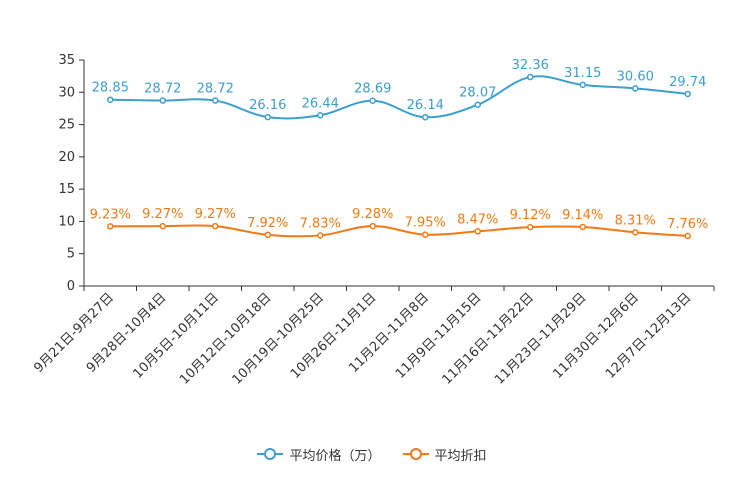  What do you see at coordinates (687, 224) in the screenshot?
I see `data-label: 7.76%` at bounding box center [687, 224].